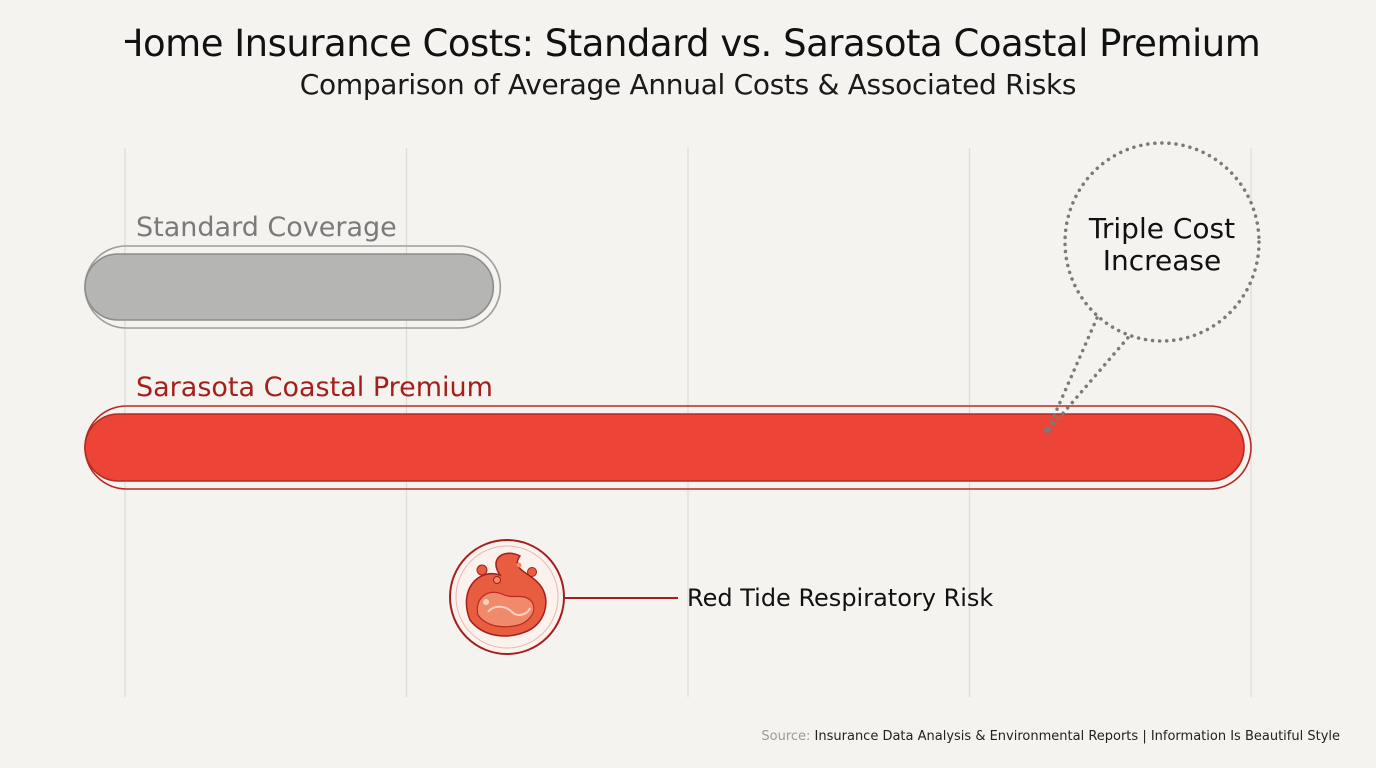 Image resolution: width=1376 pixels, height=768 pixels. What do you see at coordinates (1161, 228) in the screenshot?
I see `callout-text-line-1: Triple Cost` at bounding box center [1161, 228].